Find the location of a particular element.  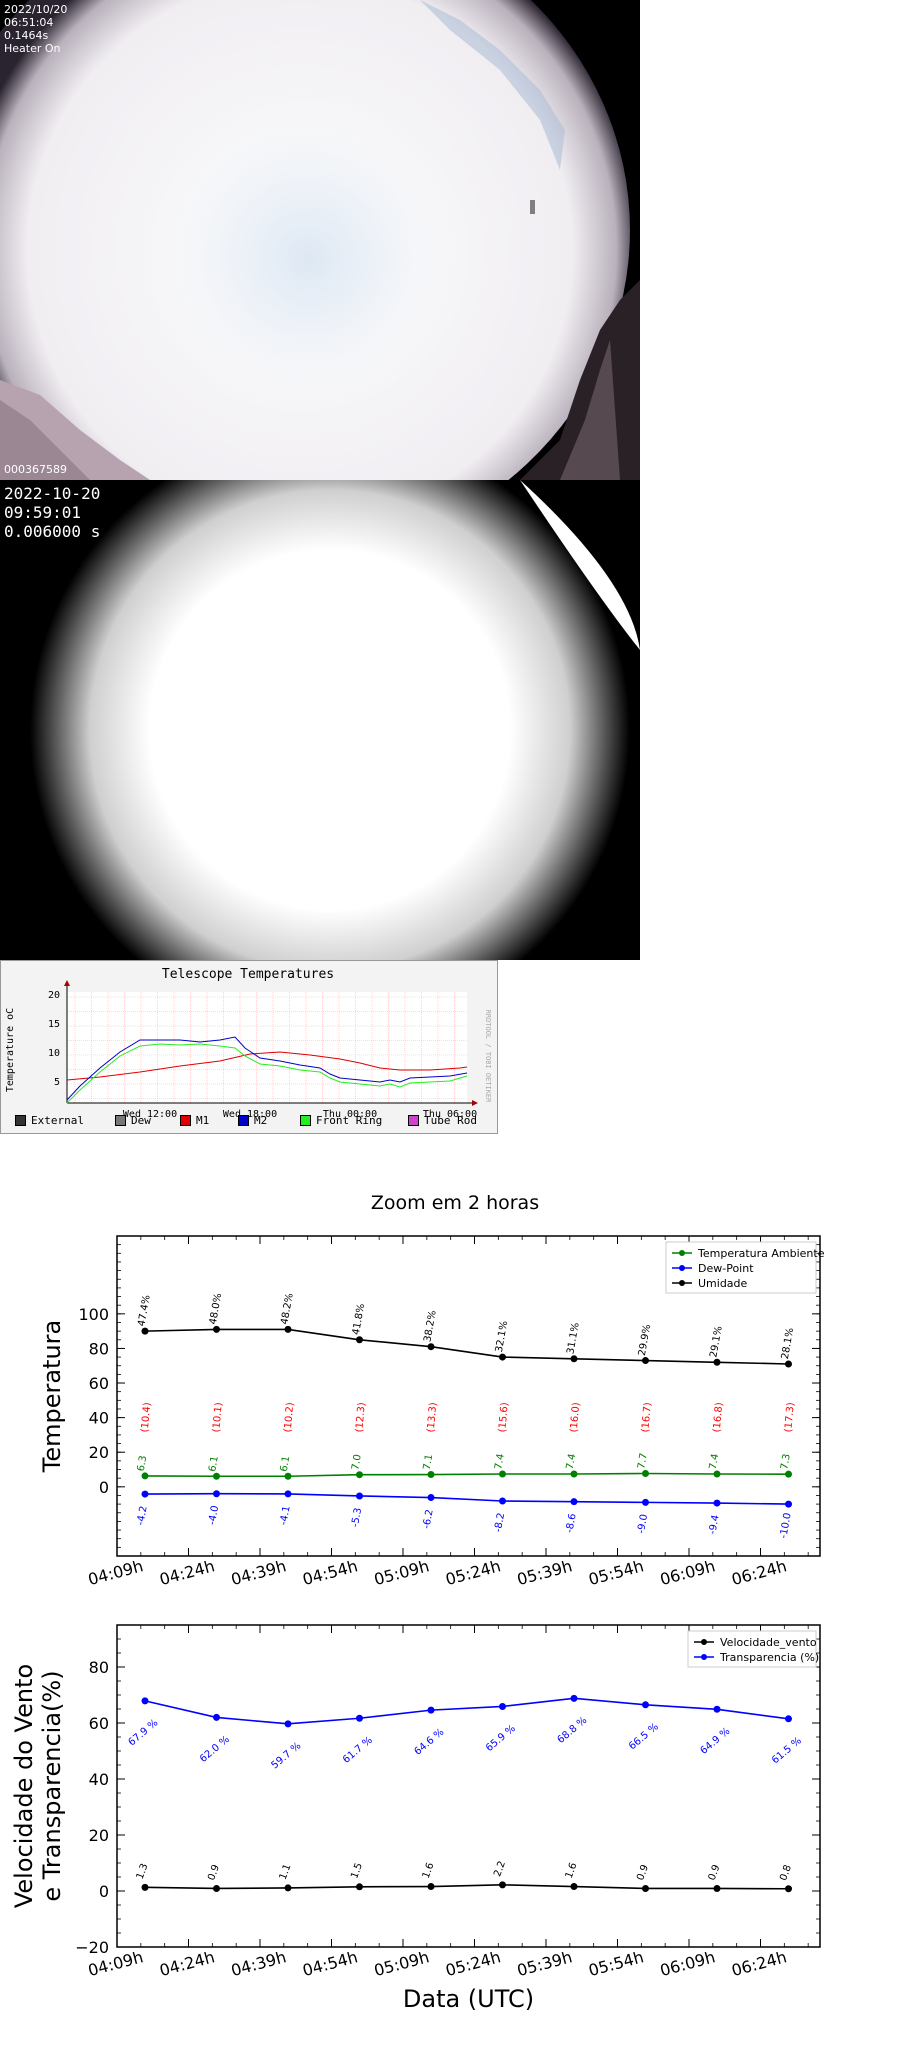

annotation-label: (15.6) is located at coordinates (504, 1417).